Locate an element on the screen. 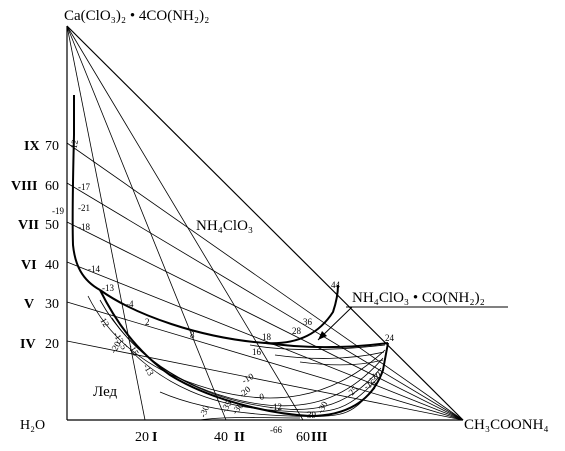  temp-label: -30 is located at coordinates (204, 411).